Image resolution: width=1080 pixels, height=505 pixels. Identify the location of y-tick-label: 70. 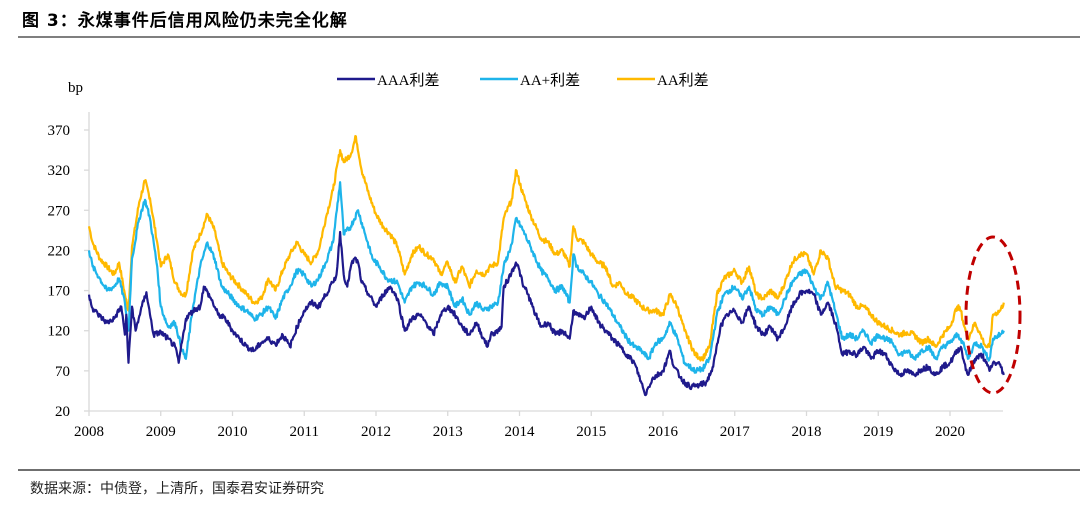
(62, 372).